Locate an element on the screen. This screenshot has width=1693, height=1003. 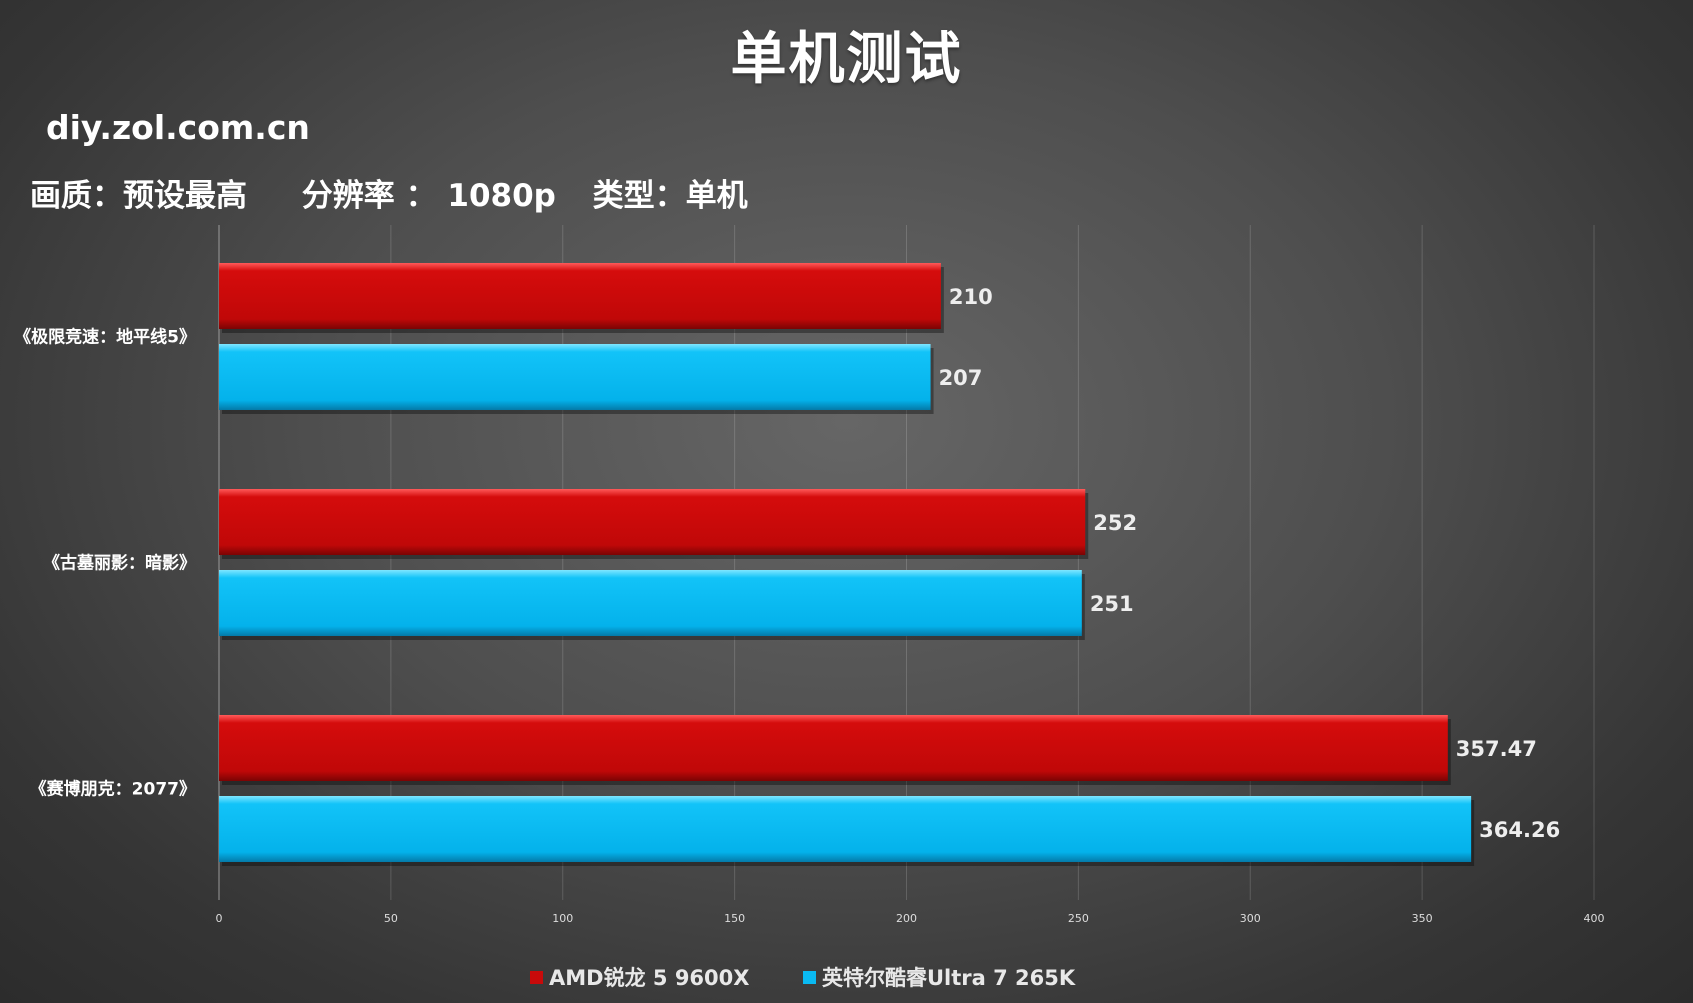
x-tick-label: 100 is located at coordinates (562, 918).